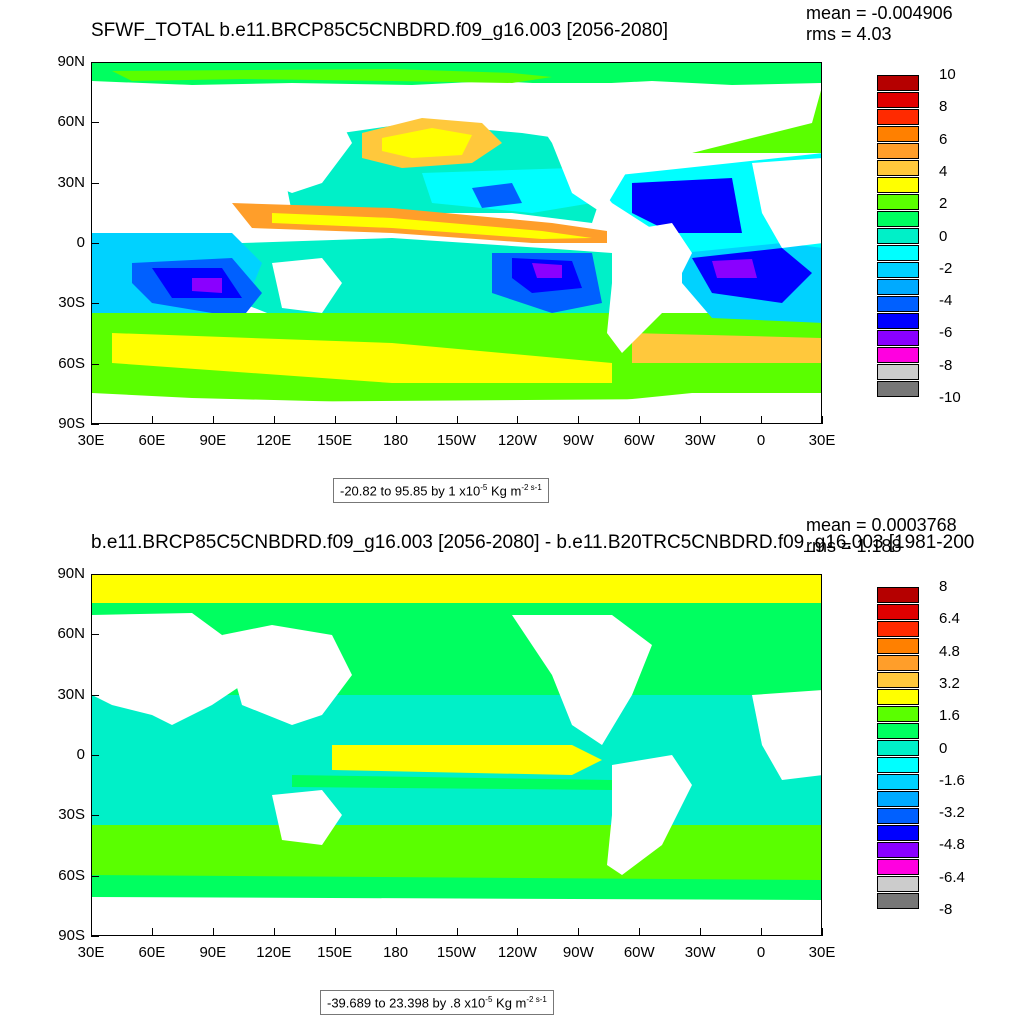 The image size is (1024, 1024). What do you see at coordinates (946, 365) in the screenshot?
I see `top-colorbar-label: -8` at bounding box center [946, 365].